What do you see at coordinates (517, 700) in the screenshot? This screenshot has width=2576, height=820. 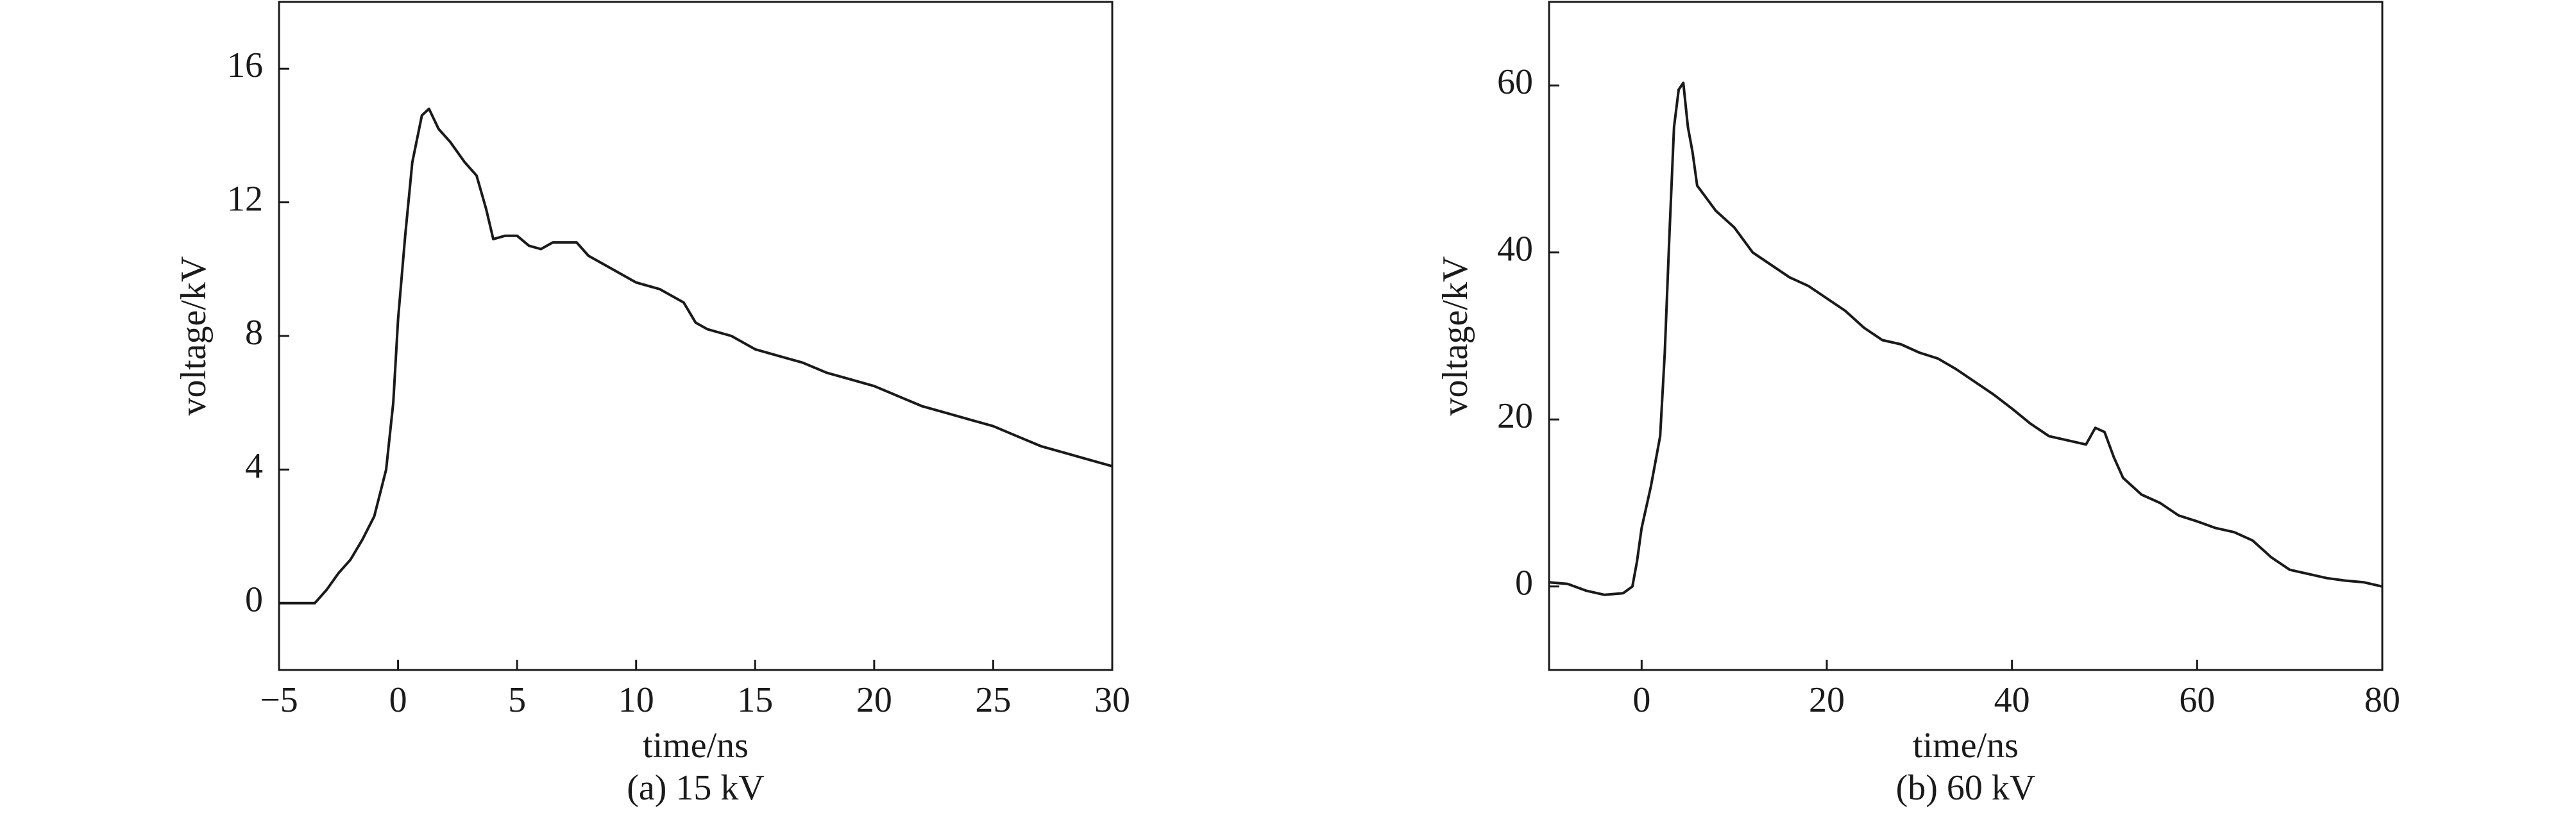 I see `x-tick-label: 5` at bounding box center [517, 700].